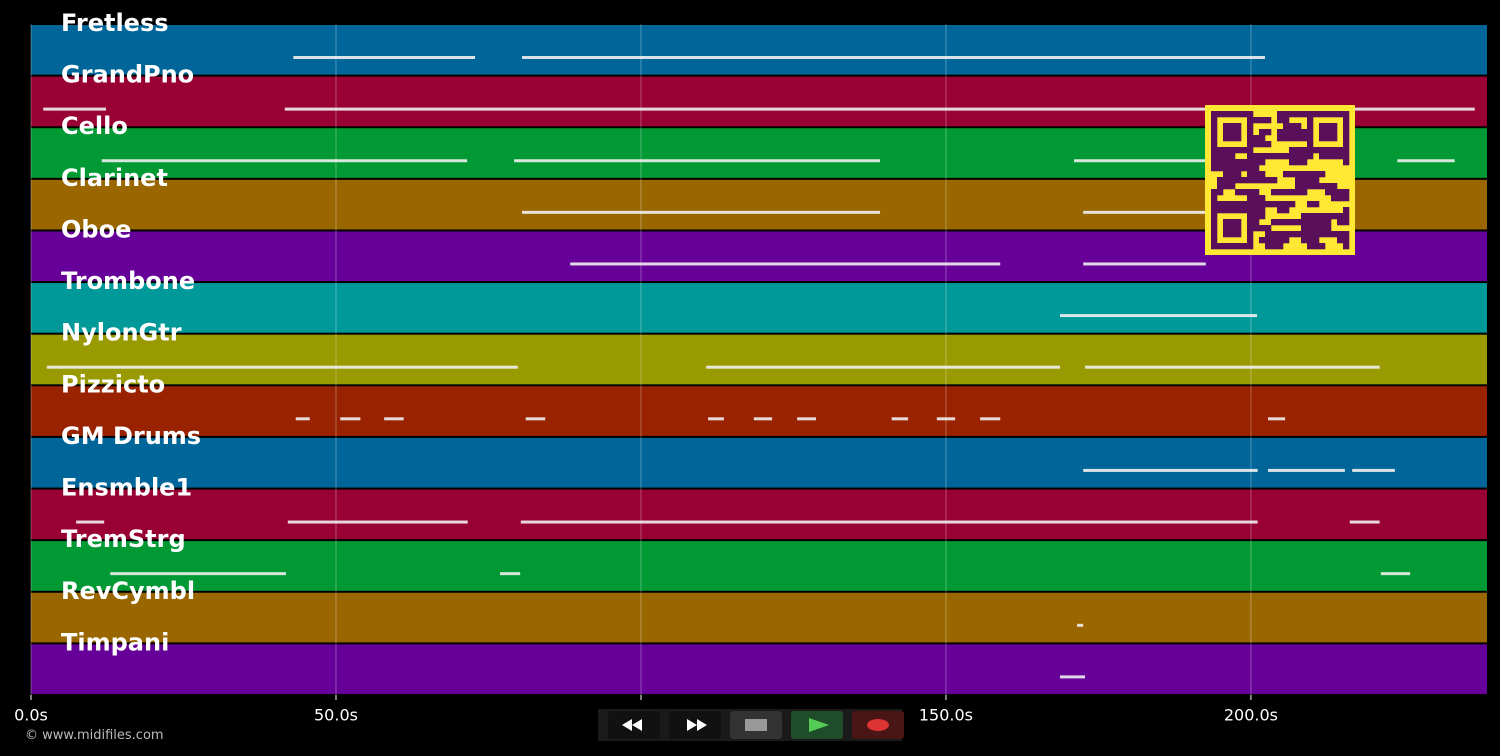  What do you see at coordinates (756, 725) in the screenshot?
I see `stop-button` at bounding box center [756, 725].